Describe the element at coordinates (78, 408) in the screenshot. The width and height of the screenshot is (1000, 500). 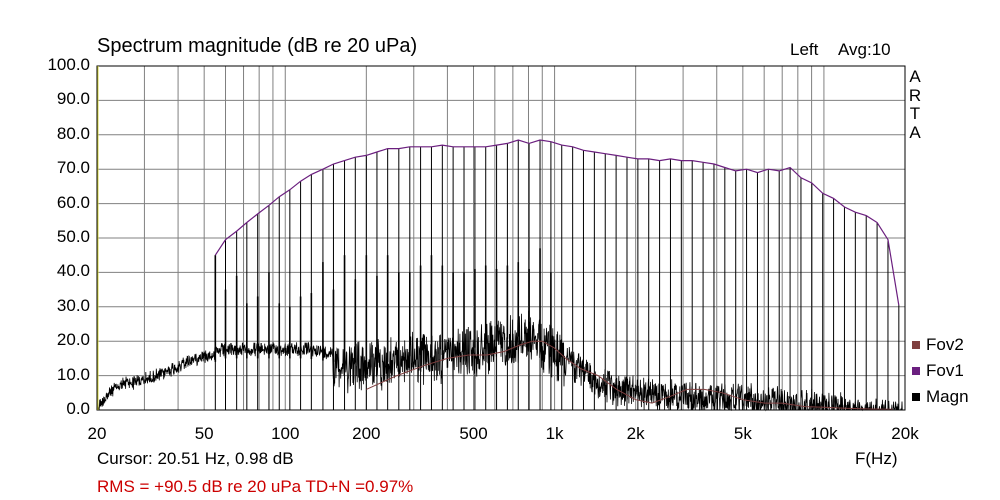
I see `y-tick-label: 0.0` at that location.